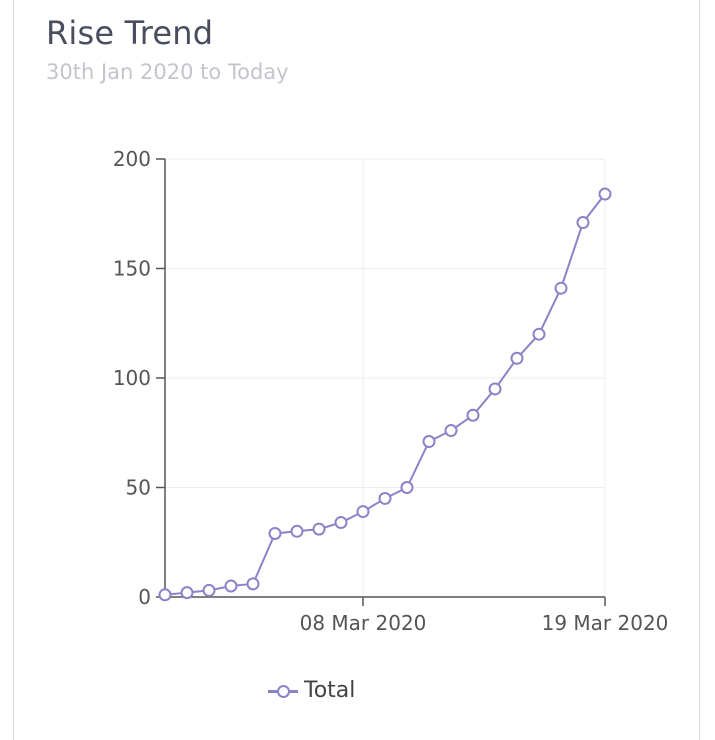  Describe the element at coordinates (144, 597) in the screenshot. I see `y-tick-label: 0` at that location.